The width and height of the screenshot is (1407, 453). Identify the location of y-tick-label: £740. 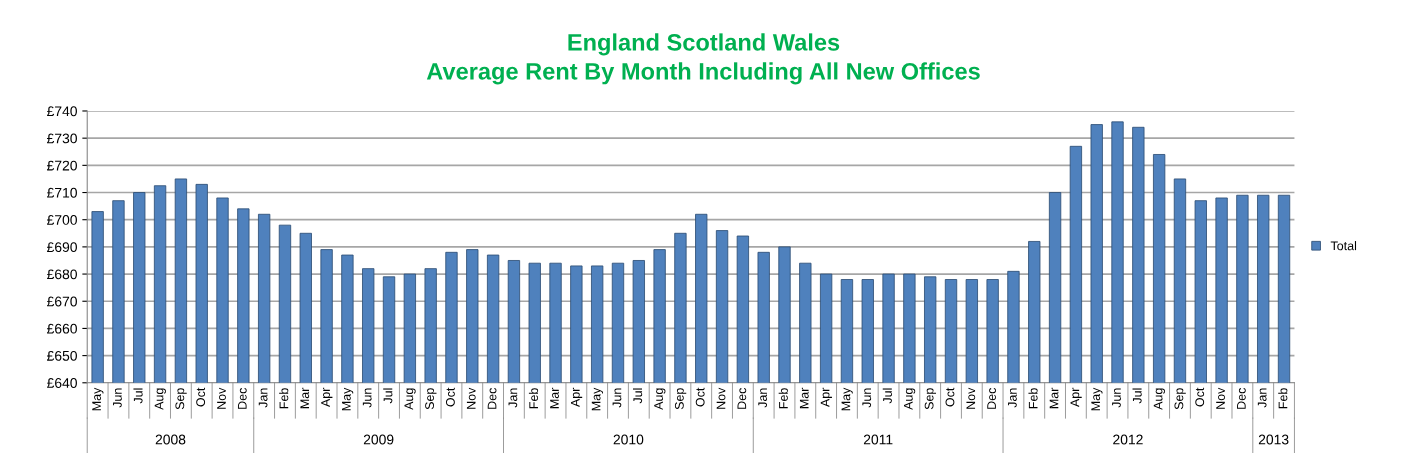
(62, 111).